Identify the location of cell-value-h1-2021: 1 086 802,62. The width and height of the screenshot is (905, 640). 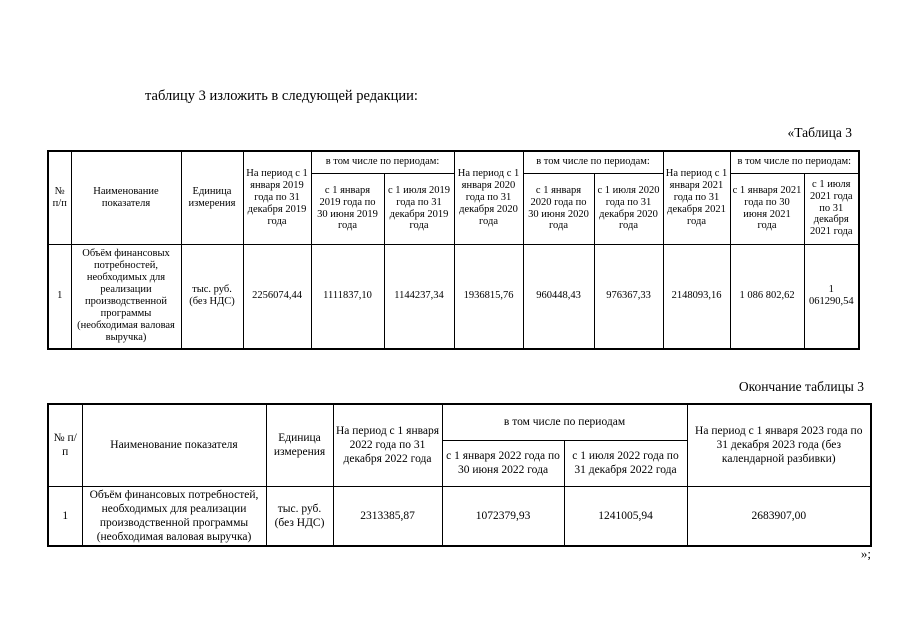
(767, 296).